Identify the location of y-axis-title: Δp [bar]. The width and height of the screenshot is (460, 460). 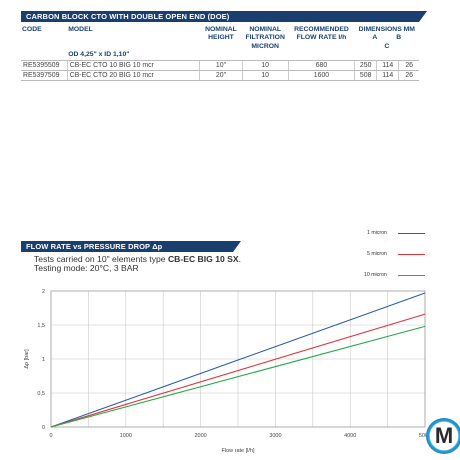
(27, 359).